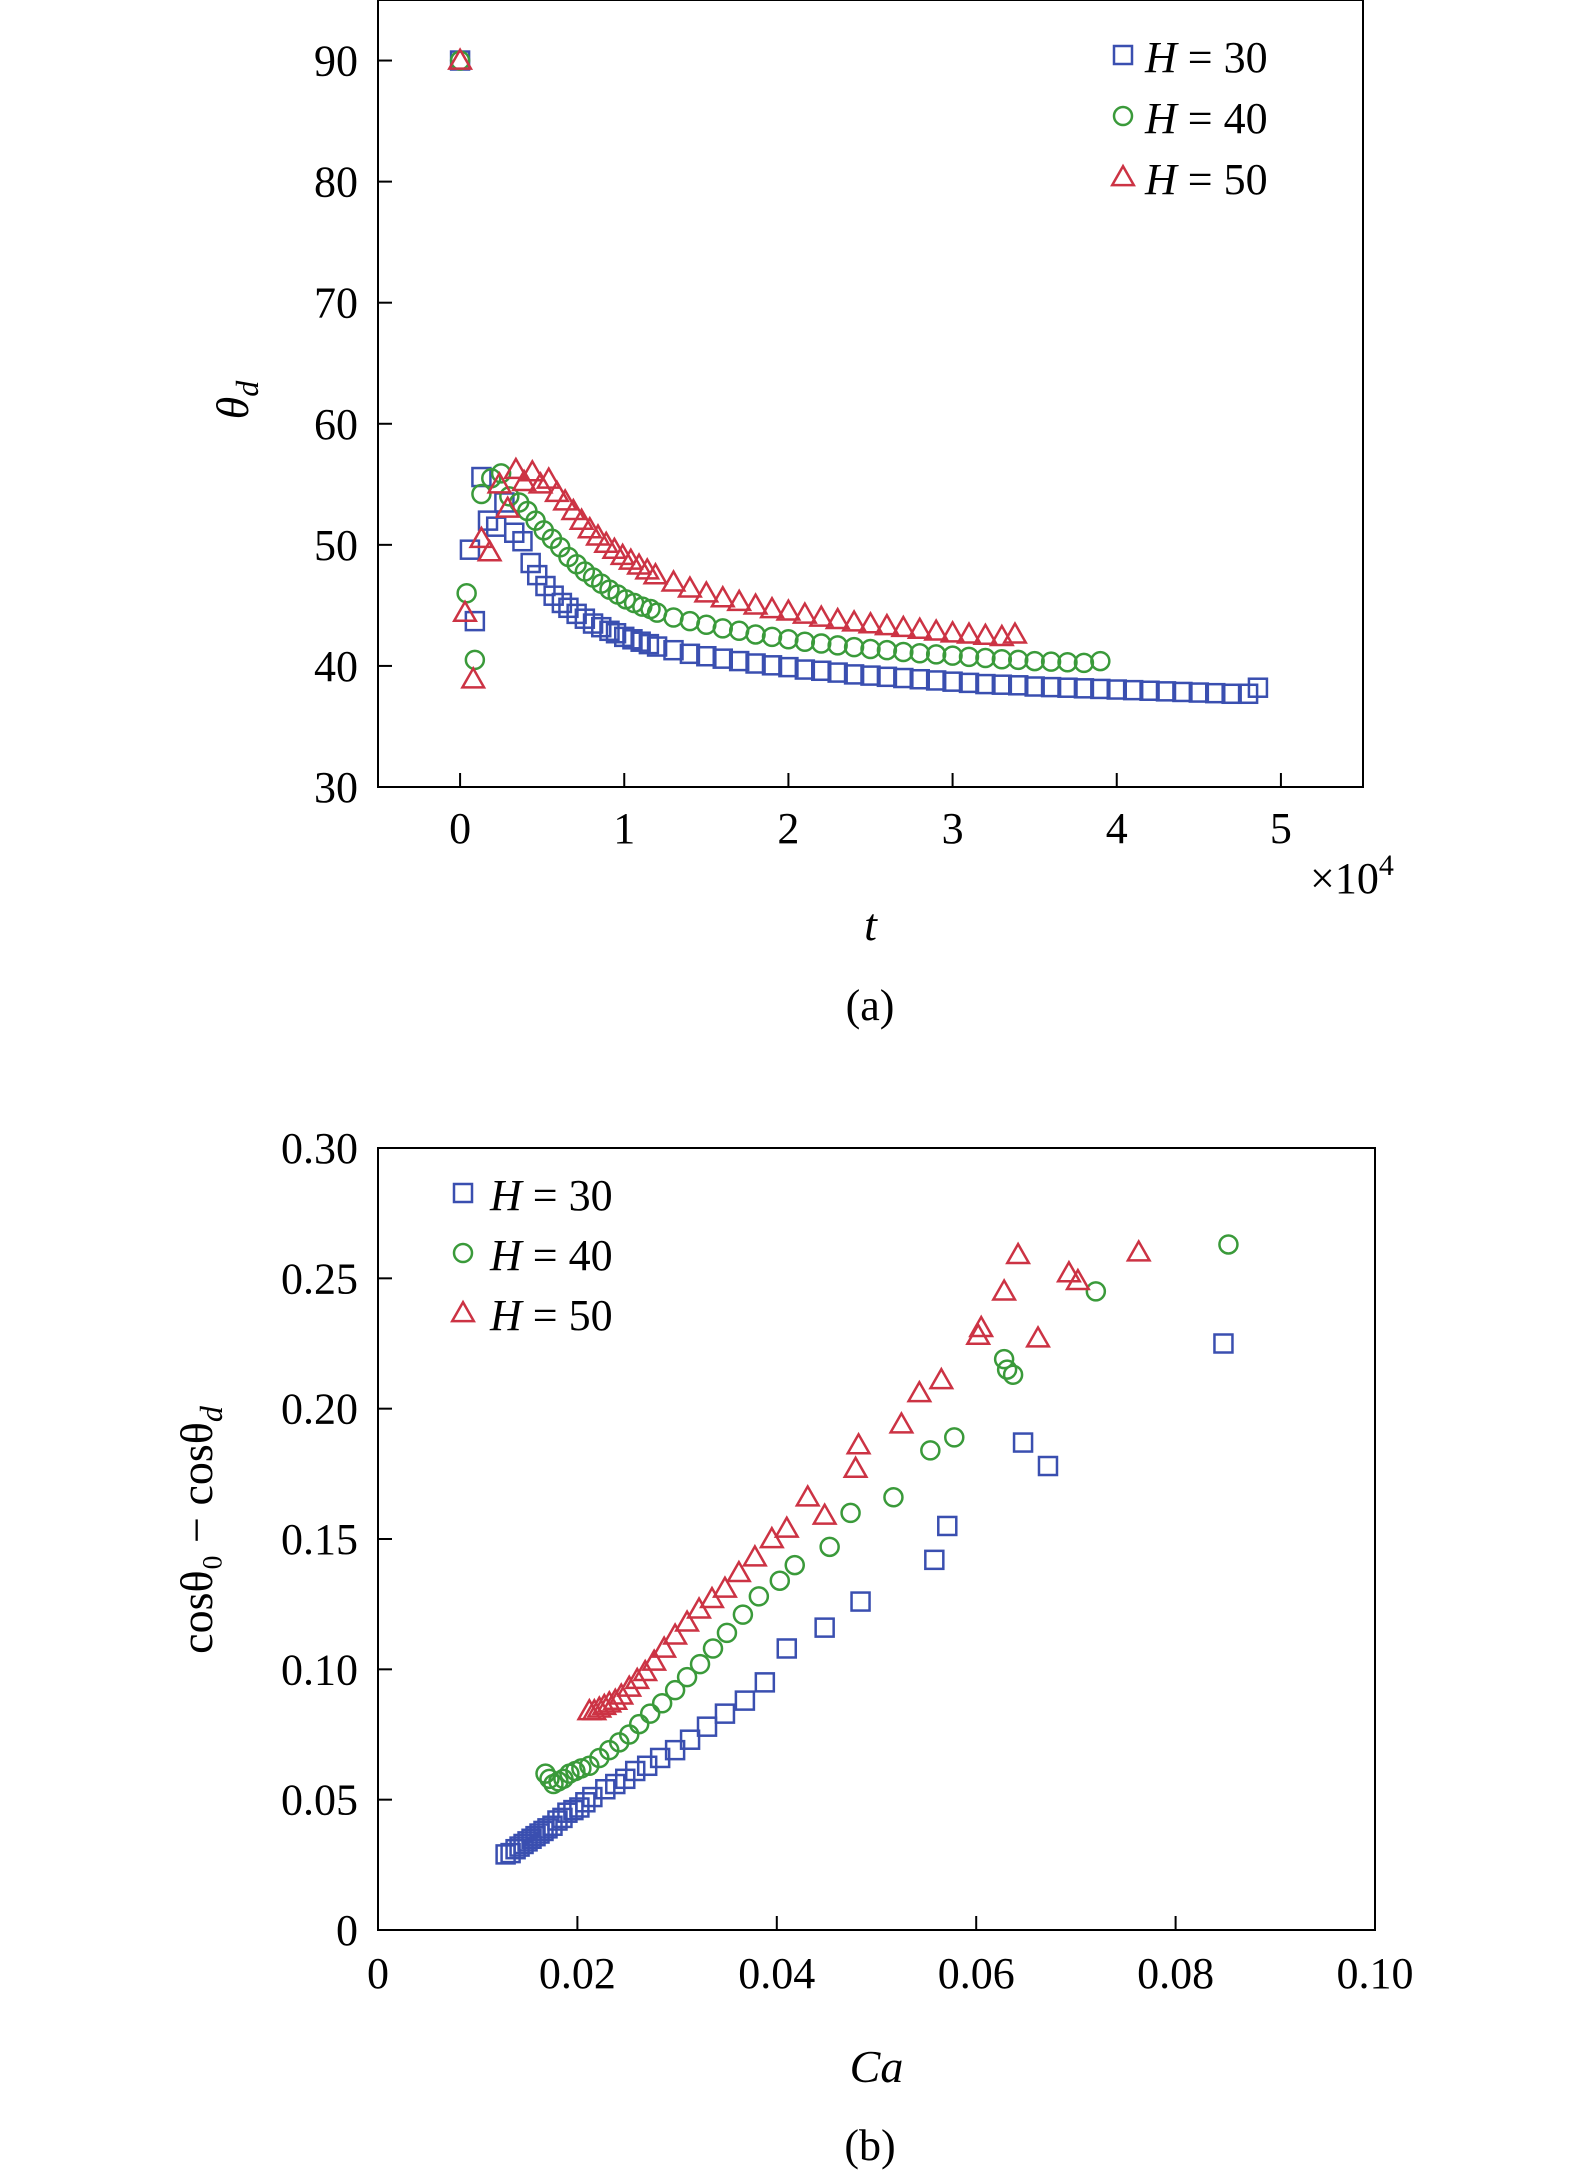  What do you see at coordinates (336, 303) in the screenshot?
I see `y-tick-label: 70` at bounding box center [336, 303].